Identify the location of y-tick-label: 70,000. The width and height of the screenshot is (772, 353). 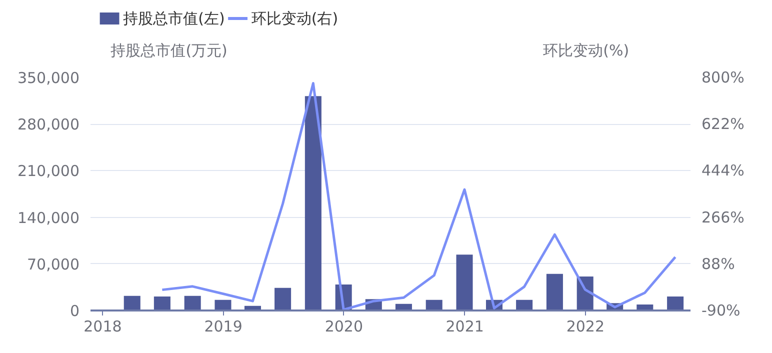
(53, 264).